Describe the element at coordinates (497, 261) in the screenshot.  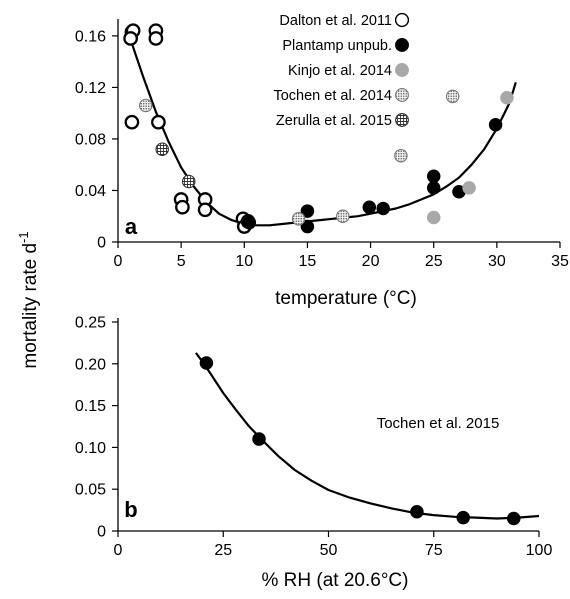
I see `x-tick-label: 30` at that location.